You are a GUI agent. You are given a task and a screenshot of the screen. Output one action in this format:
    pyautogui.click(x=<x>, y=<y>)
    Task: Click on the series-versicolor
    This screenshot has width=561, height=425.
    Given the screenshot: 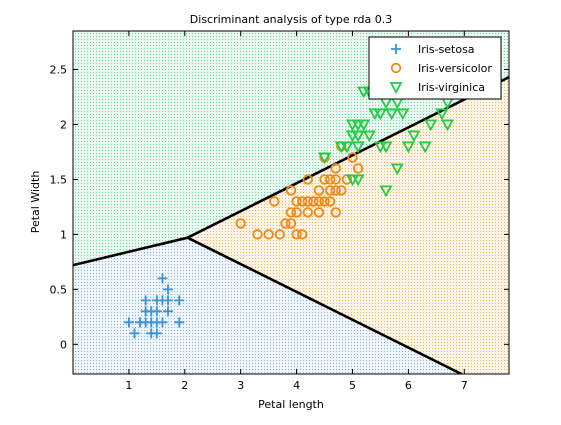 What is the action you would take?
    pyautogui.click(x=299, y=190)
    